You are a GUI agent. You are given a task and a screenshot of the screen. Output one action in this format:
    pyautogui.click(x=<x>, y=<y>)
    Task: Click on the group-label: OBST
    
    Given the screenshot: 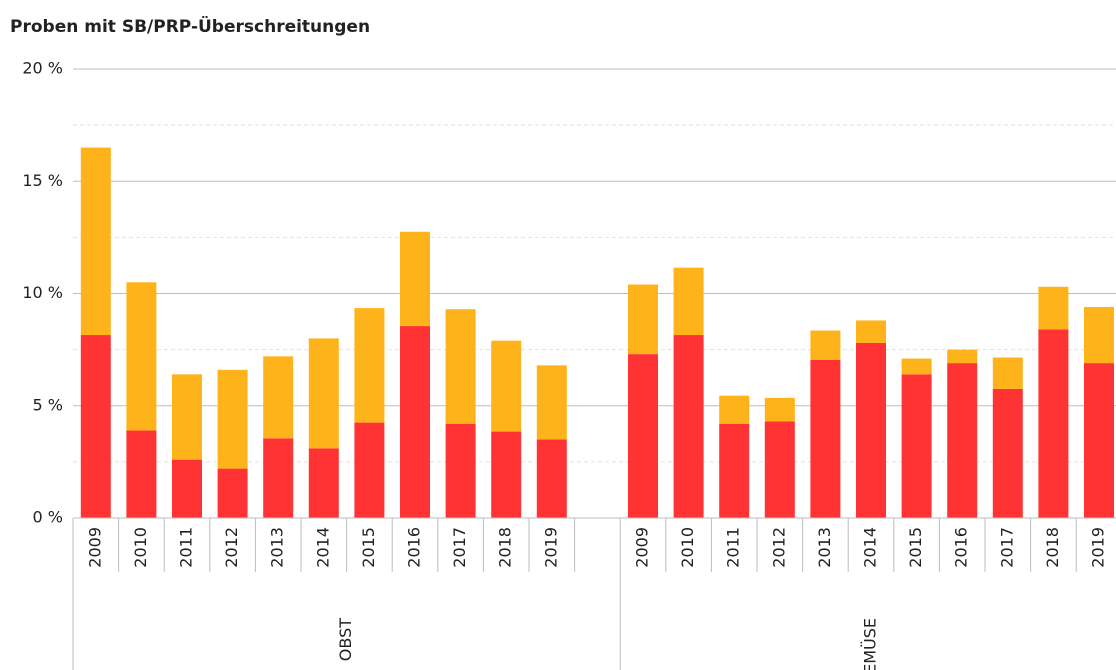 What is the action you would take?
    pyautogui.click(x=345, y=639)
    